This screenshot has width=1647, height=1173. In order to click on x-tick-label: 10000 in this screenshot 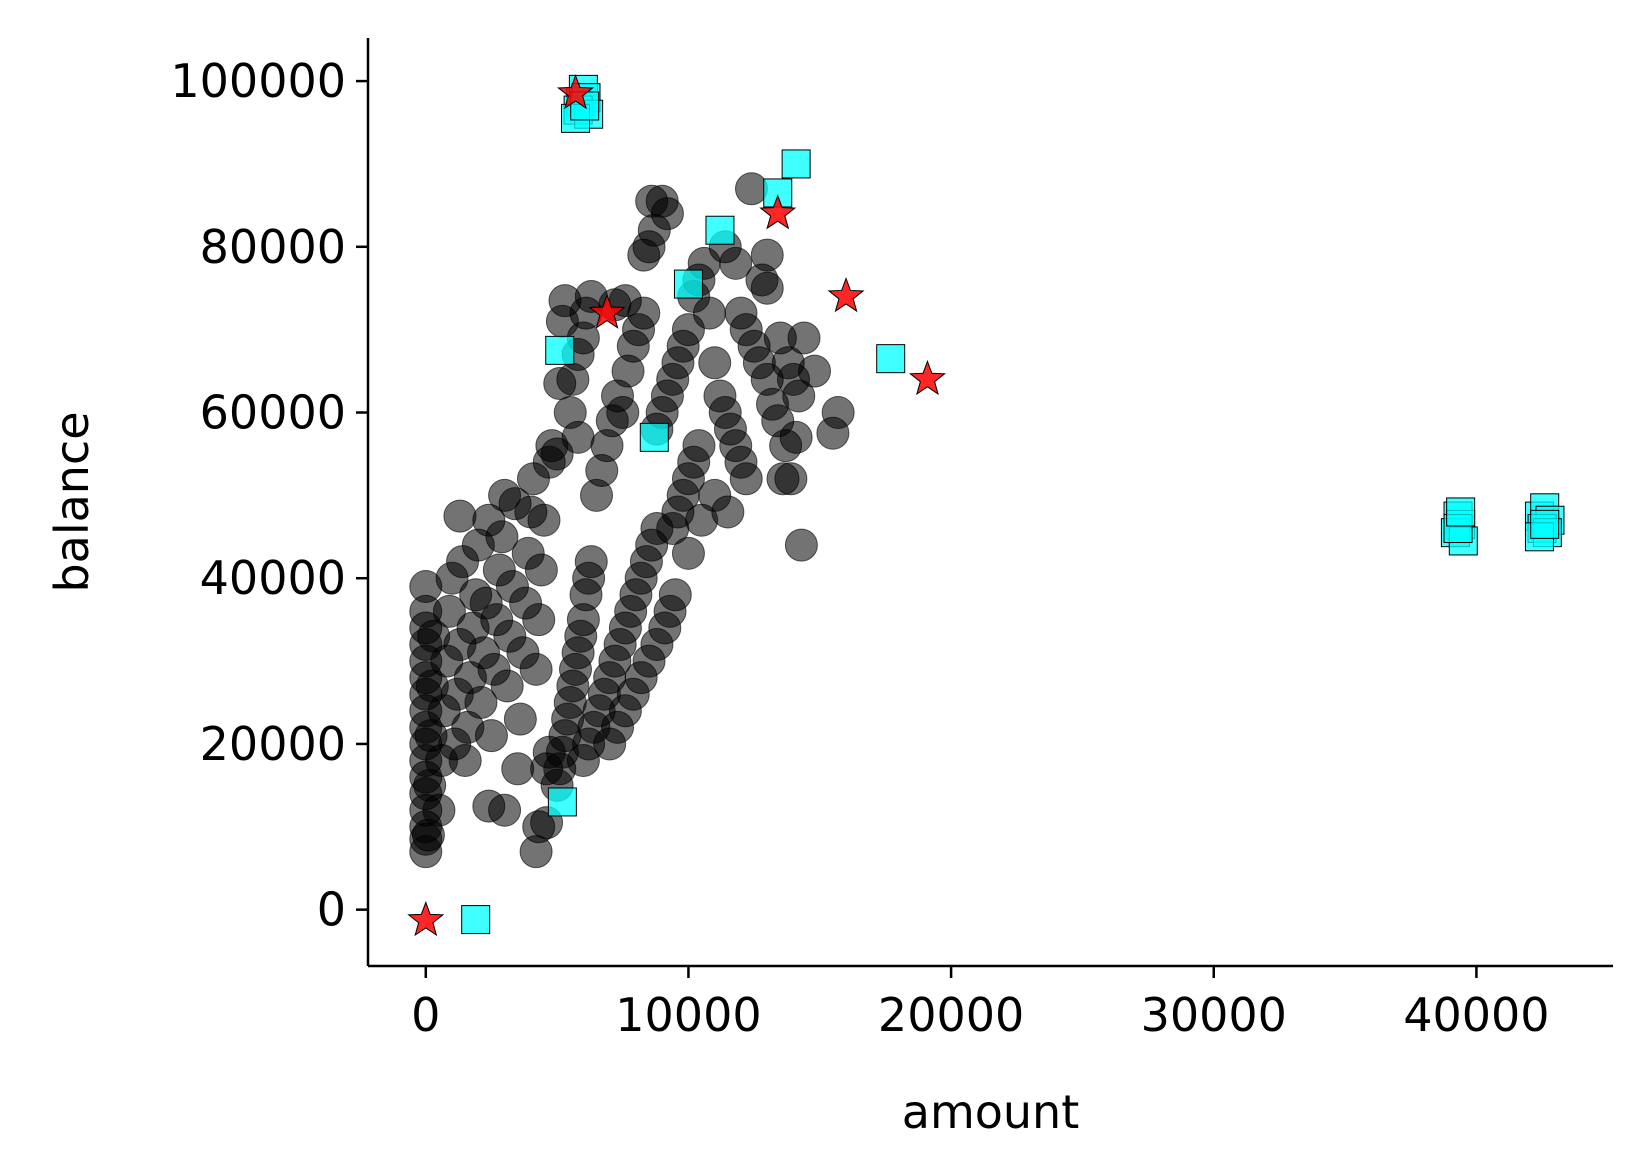, I will do `click(688, 1015)`.